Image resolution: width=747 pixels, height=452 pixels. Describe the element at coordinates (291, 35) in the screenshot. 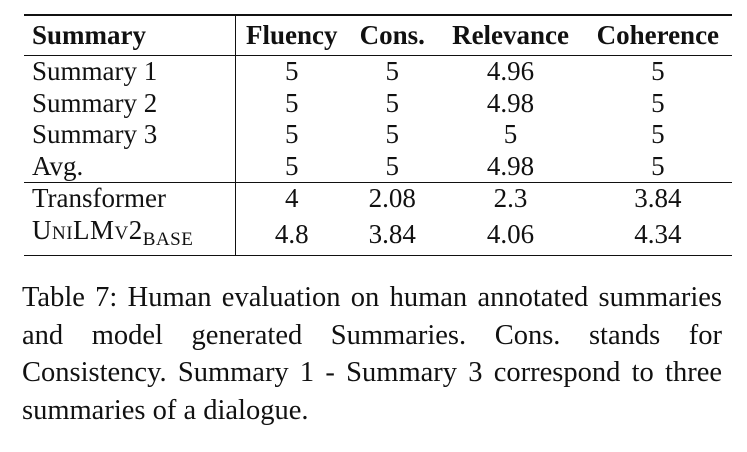

I see `header-fluency: Fluency` at that location.